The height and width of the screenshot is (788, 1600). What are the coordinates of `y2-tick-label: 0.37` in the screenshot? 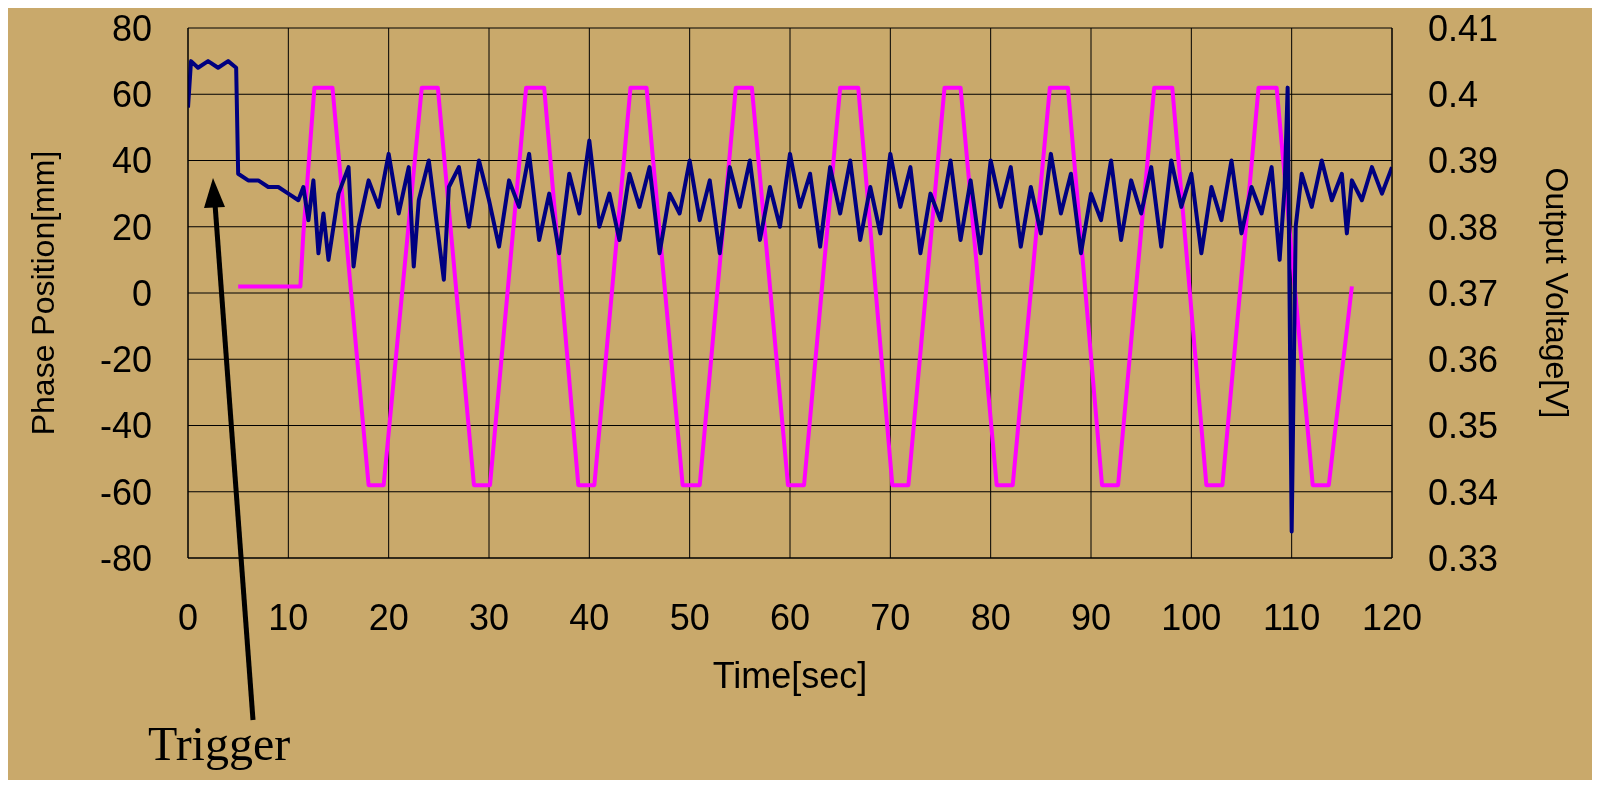 It's located at (1463, 293).